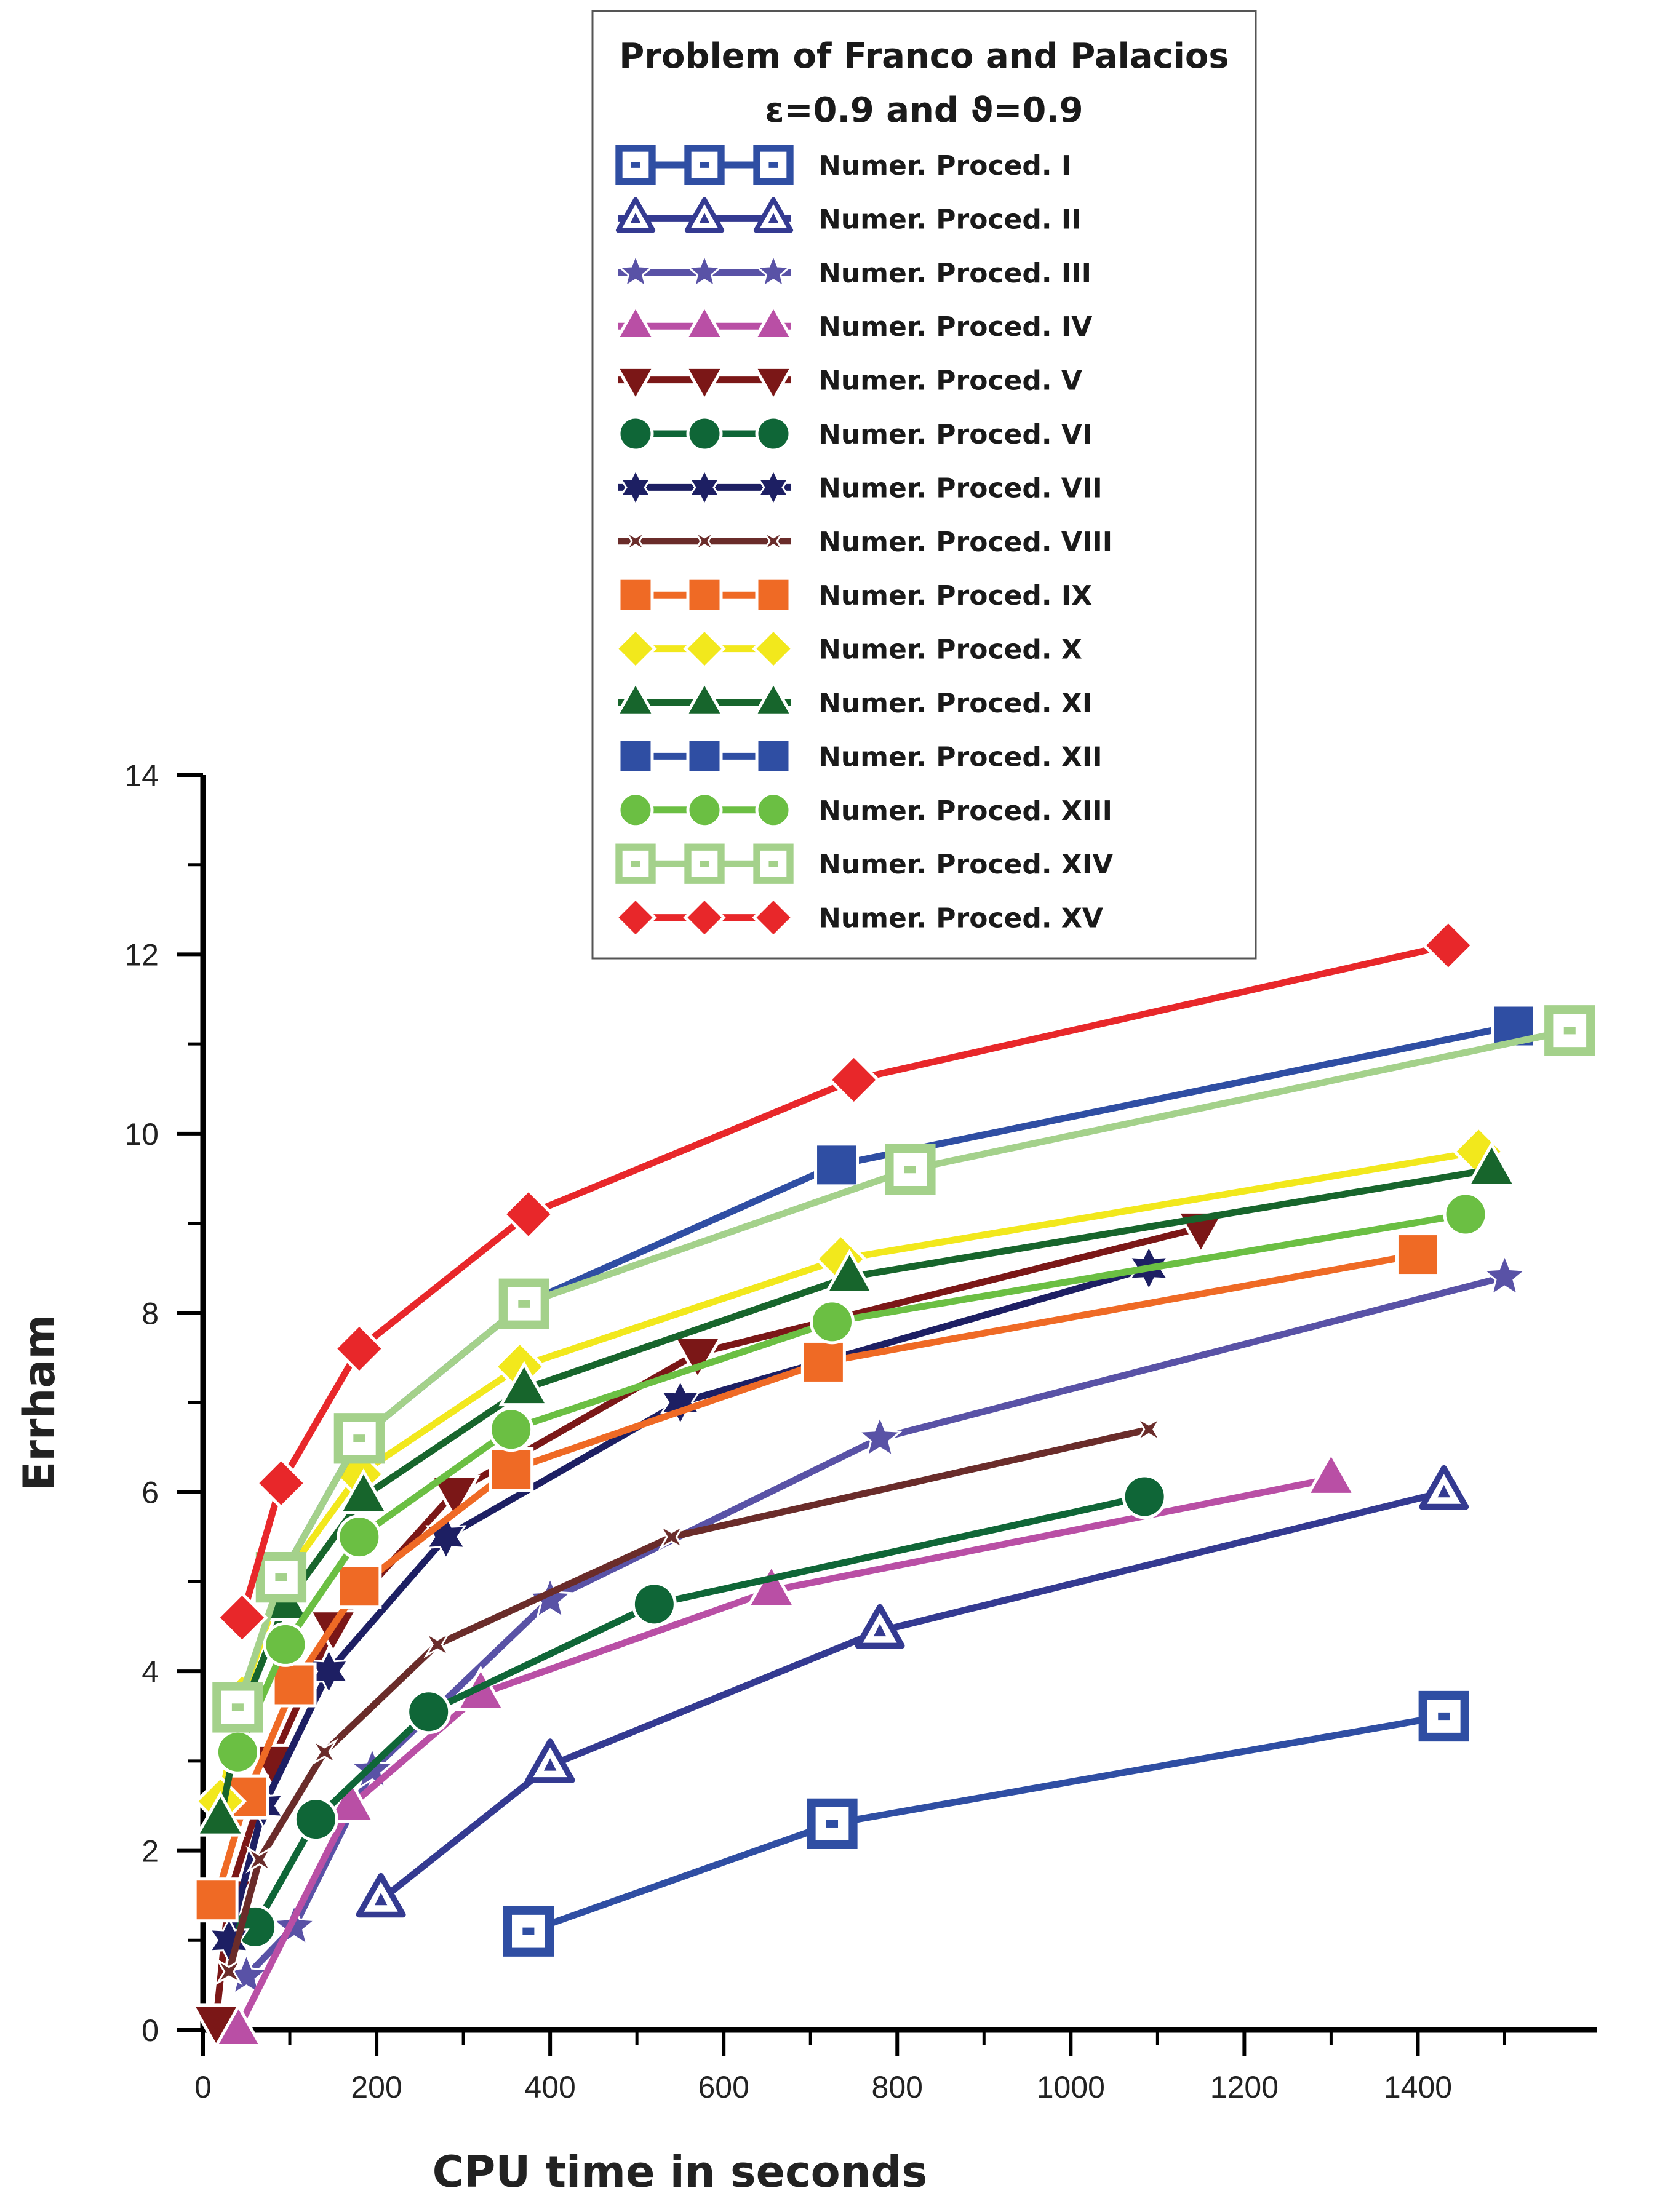  What do you see at coordinates (965, 865) in the screenshot?
I see `legend-label: Numer. Proced. XIV` at bounding box center [965, 865].